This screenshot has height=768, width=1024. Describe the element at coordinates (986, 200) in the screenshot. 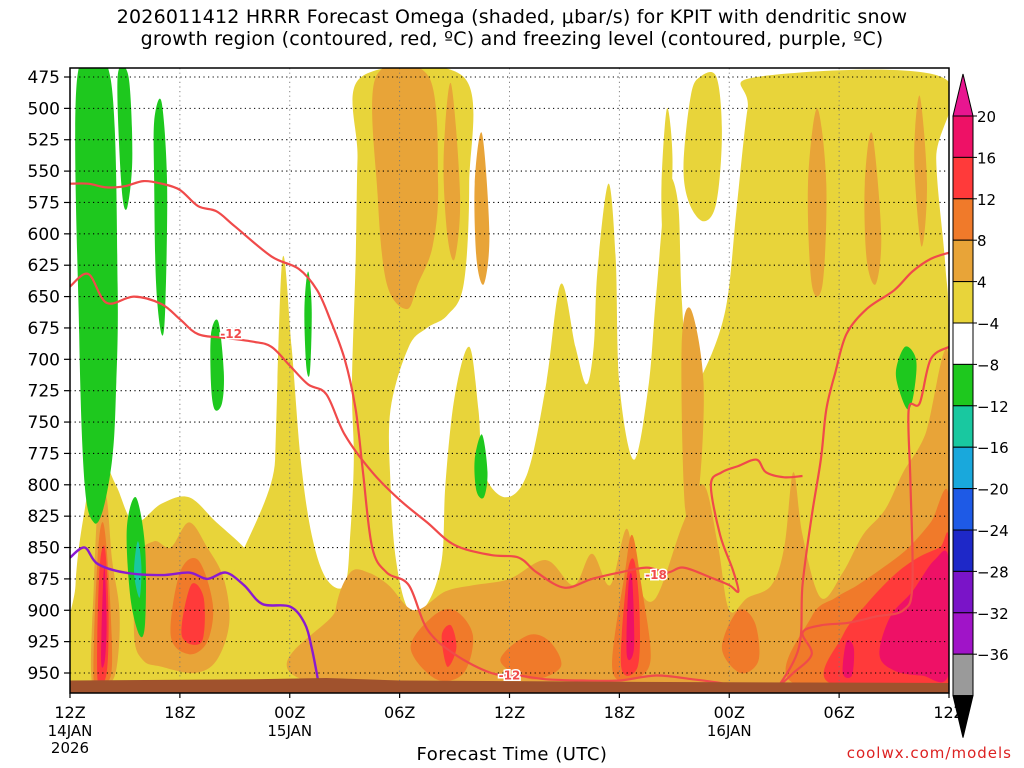

I see `colorbar-label-2: 12` at that location.